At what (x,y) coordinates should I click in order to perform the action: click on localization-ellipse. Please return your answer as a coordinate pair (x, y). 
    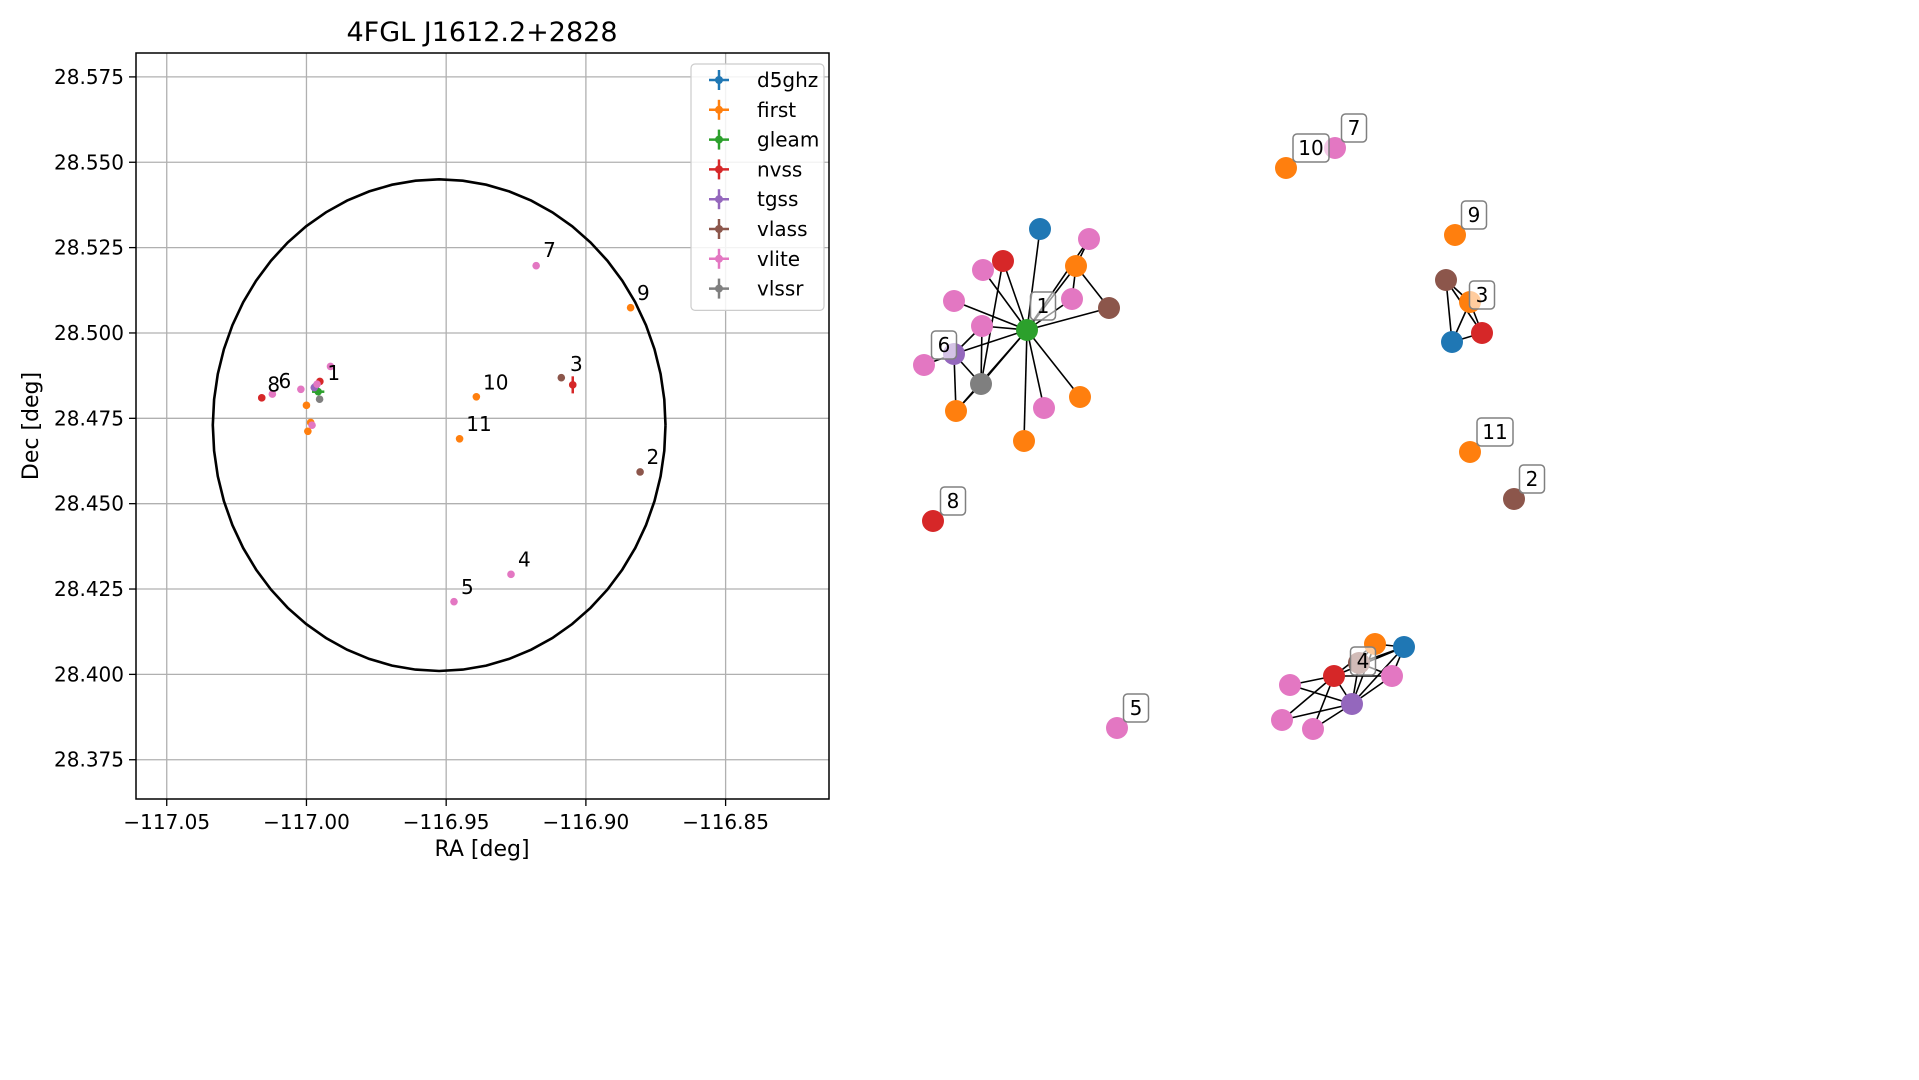
    Looking at the image, I should click on (439, 425).